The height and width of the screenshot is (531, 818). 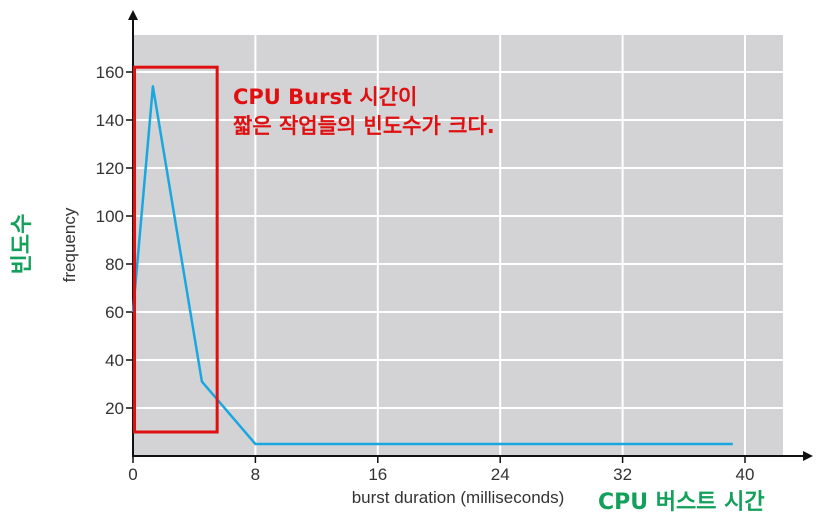 I want to click on y-tick-label: 40, so click(x=114, y=360).